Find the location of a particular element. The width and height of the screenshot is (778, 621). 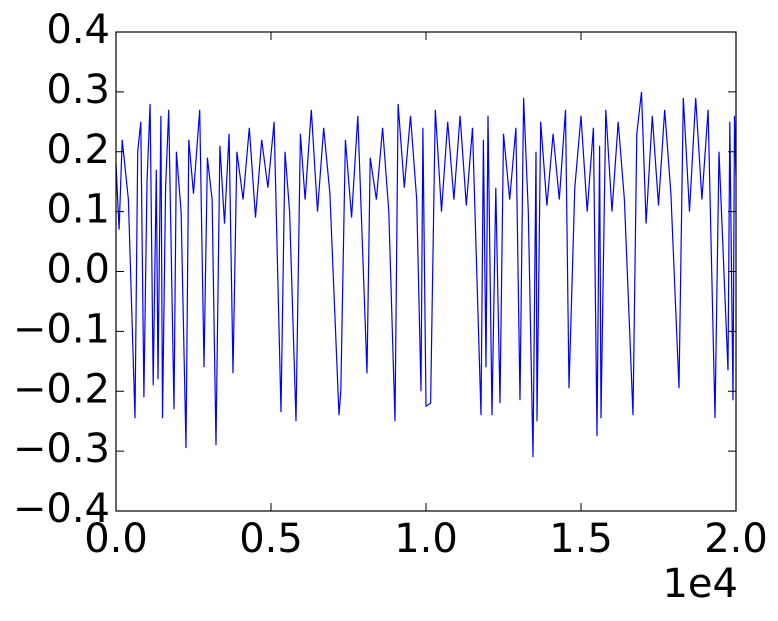

x-tick-label: 1.0 is located at coordinates (426, 539).